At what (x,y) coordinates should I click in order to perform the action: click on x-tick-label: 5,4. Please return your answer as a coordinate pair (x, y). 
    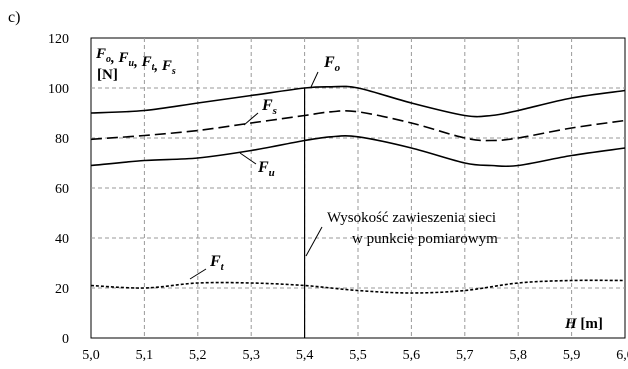
    Looking at the image, I should click on (305, 355).